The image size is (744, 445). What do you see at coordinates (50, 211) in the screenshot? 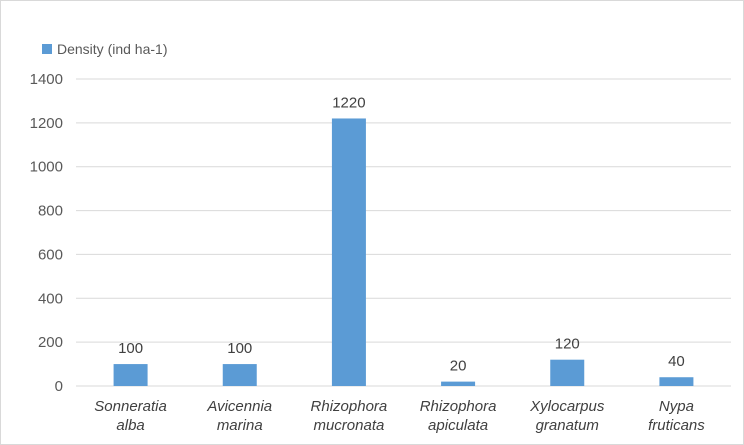
I see `y-tick-label: 800` at bounding box center [50, 211].